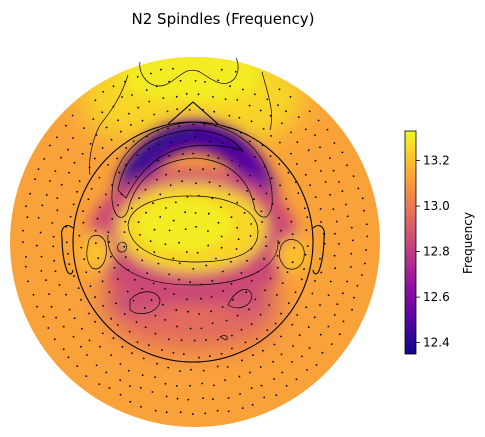  I want to click on colorbar-tick-label: 12.8, so click(436, 252).